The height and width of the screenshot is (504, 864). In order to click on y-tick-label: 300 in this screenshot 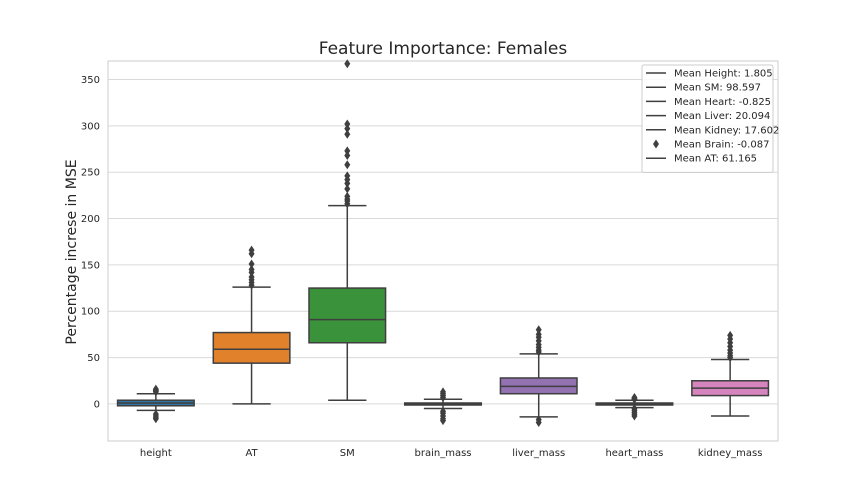, I will do `click(90, 126)`.